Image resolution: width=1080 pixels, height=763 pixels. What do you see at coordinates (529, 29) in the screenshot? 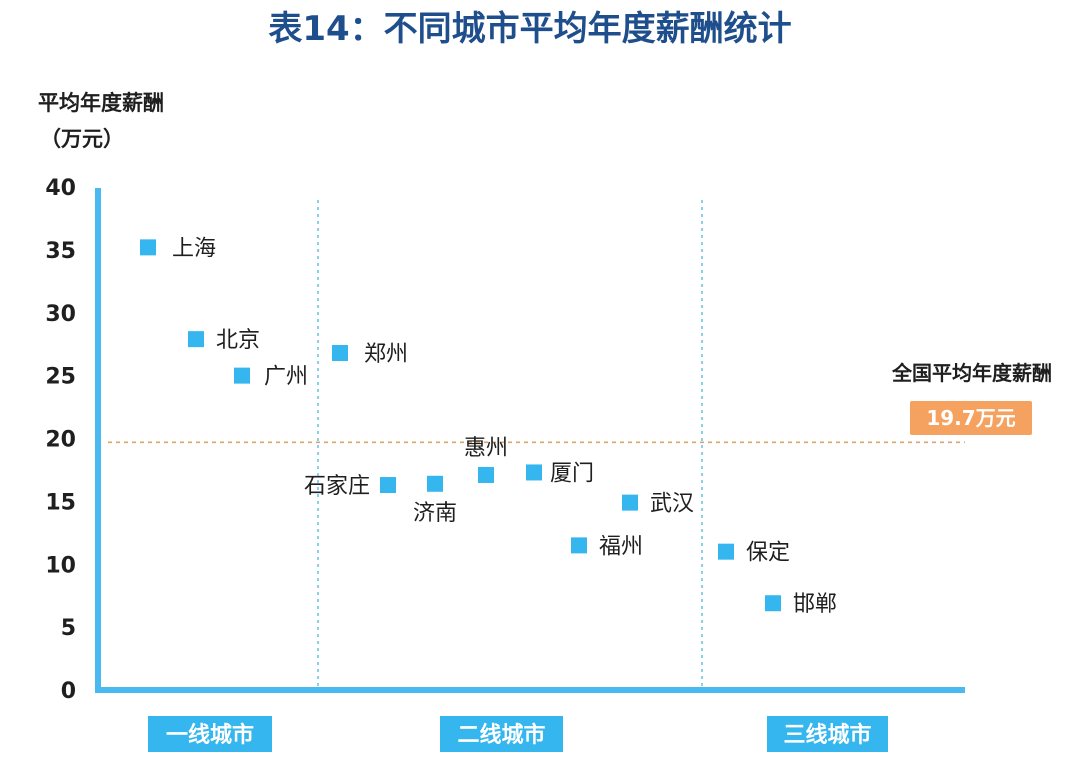
I see `chart-title: 表14：不同城市平均年度薪酬统计` at bounding box center [529, 29].